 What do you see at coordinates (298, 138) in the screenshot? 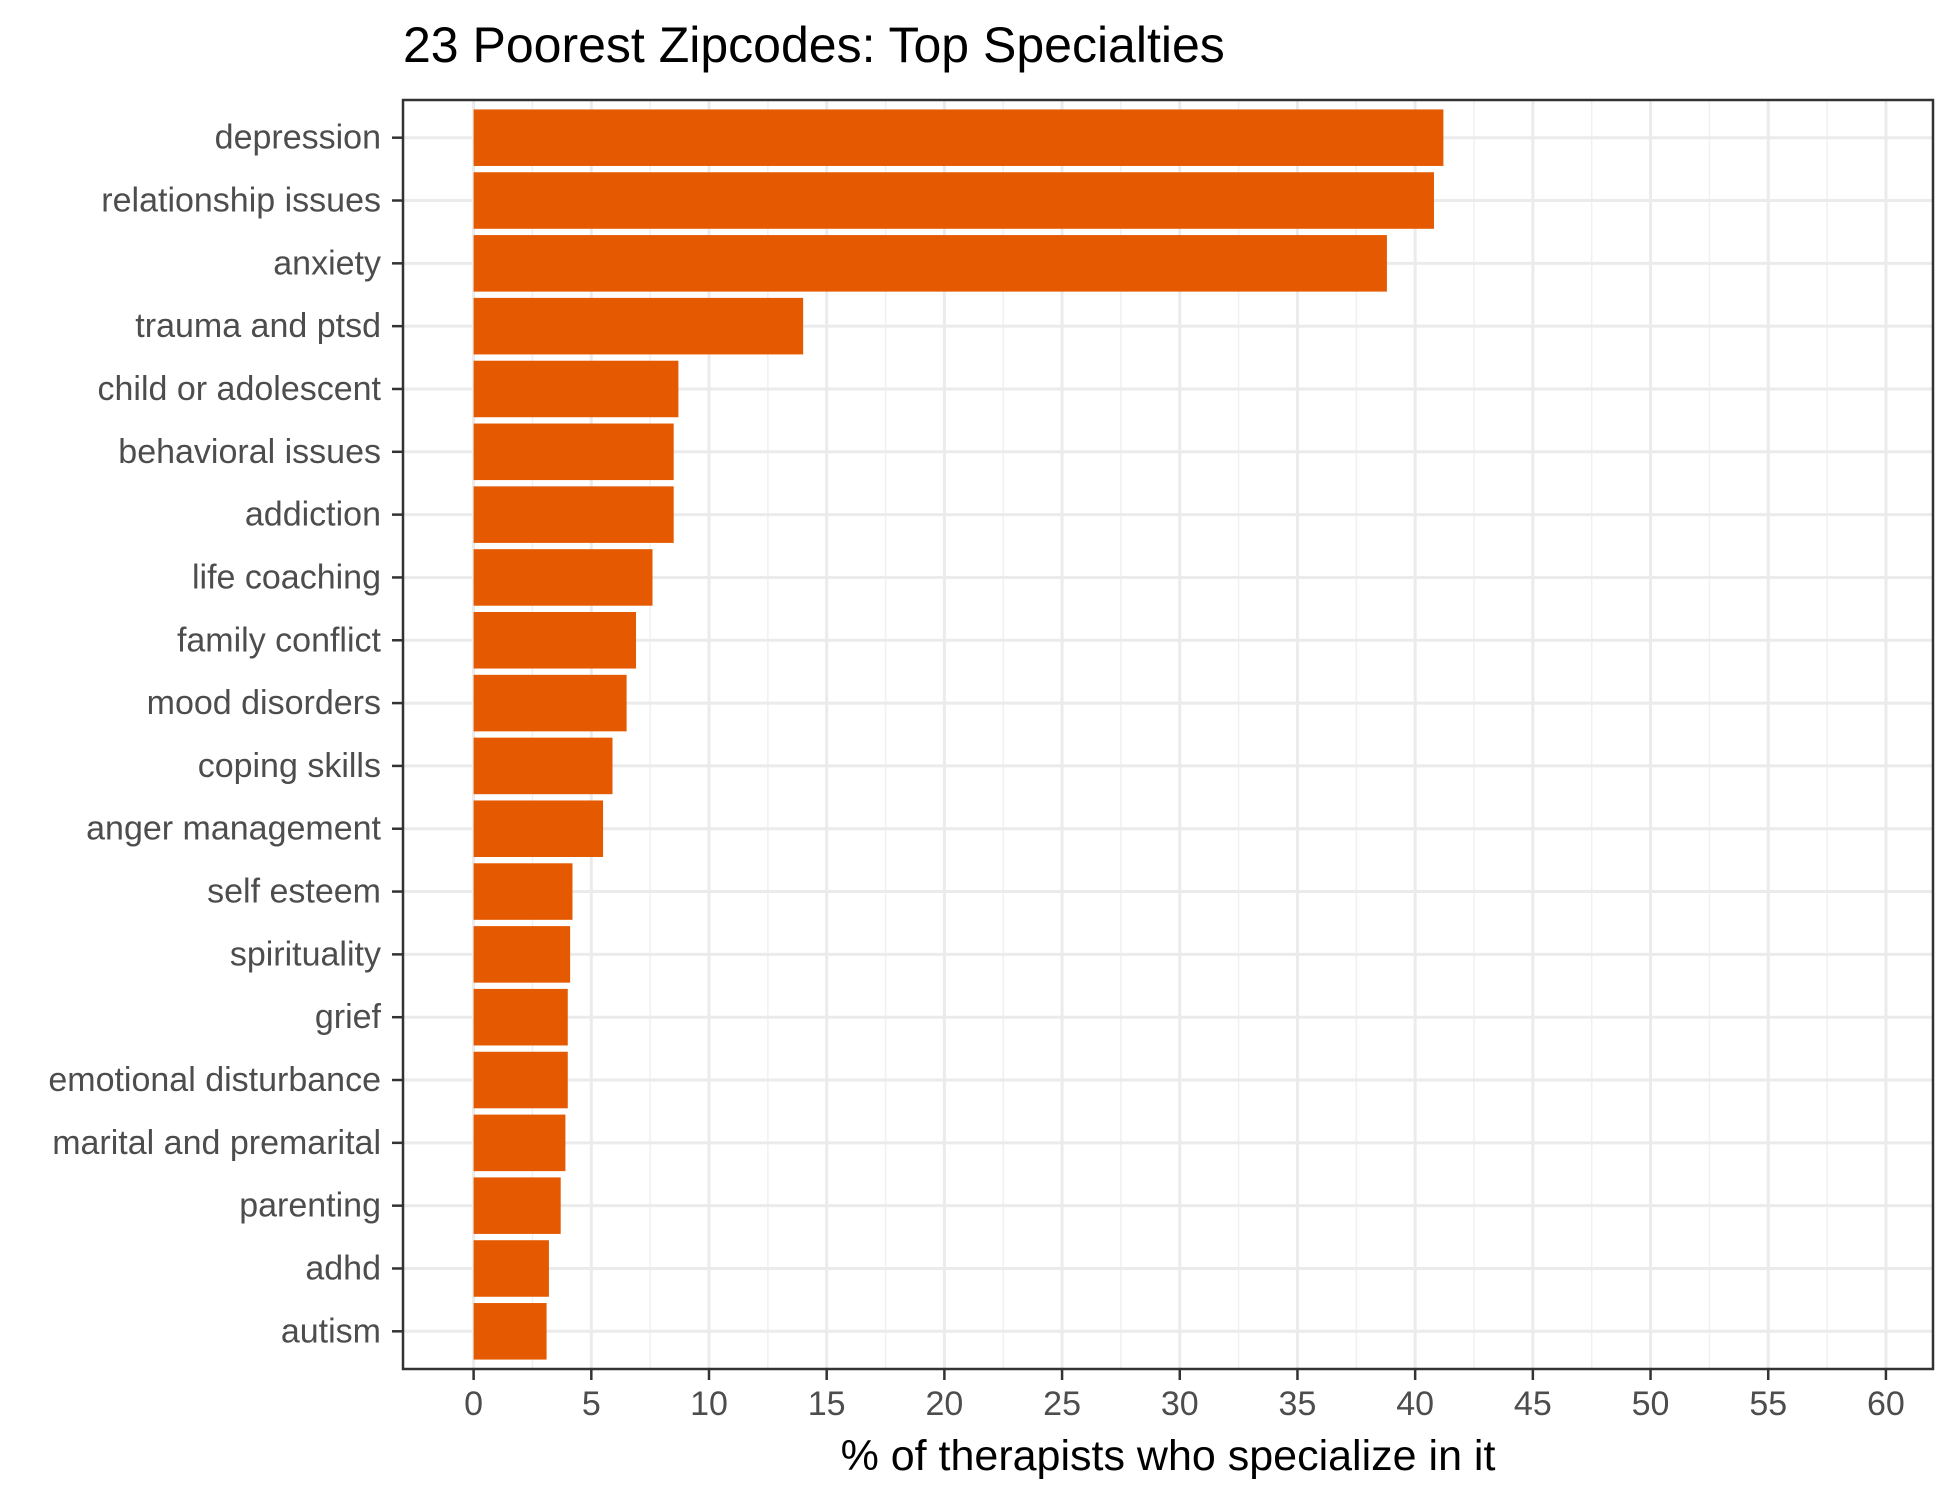
I see `y-tick-label: depression` at bounding box center [298, 138].